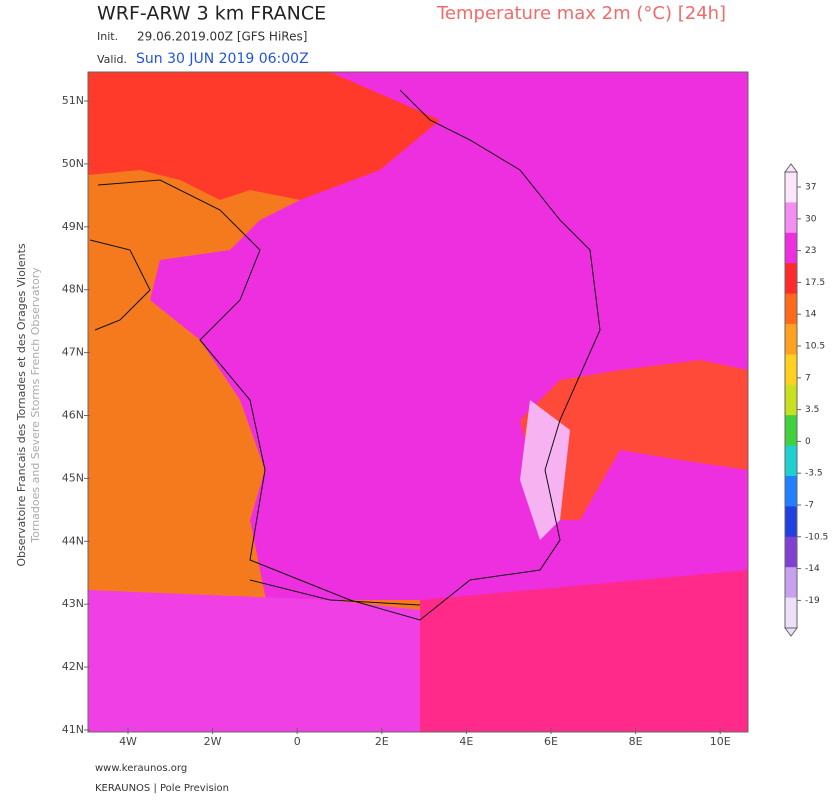 The image size is (834, 800). What do you see at coordinates (466, 741) in the screenshot?
I see `lon-label: 4E` at bounding box center [466, 741].